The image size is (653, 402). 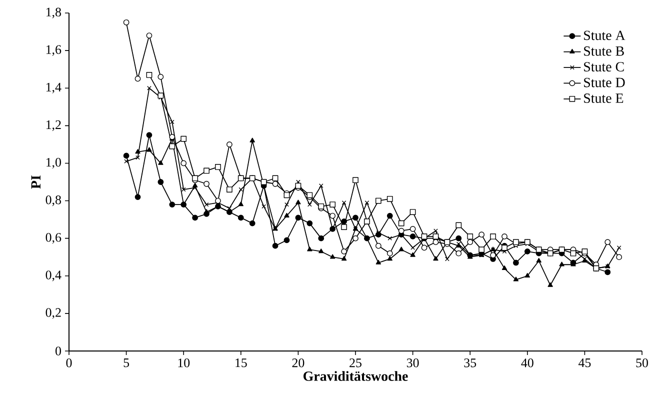 What do you see at coordinates (470, 363) in the screenshot?
I see `x-tick-label: 35` at bounding box center [470, 363].